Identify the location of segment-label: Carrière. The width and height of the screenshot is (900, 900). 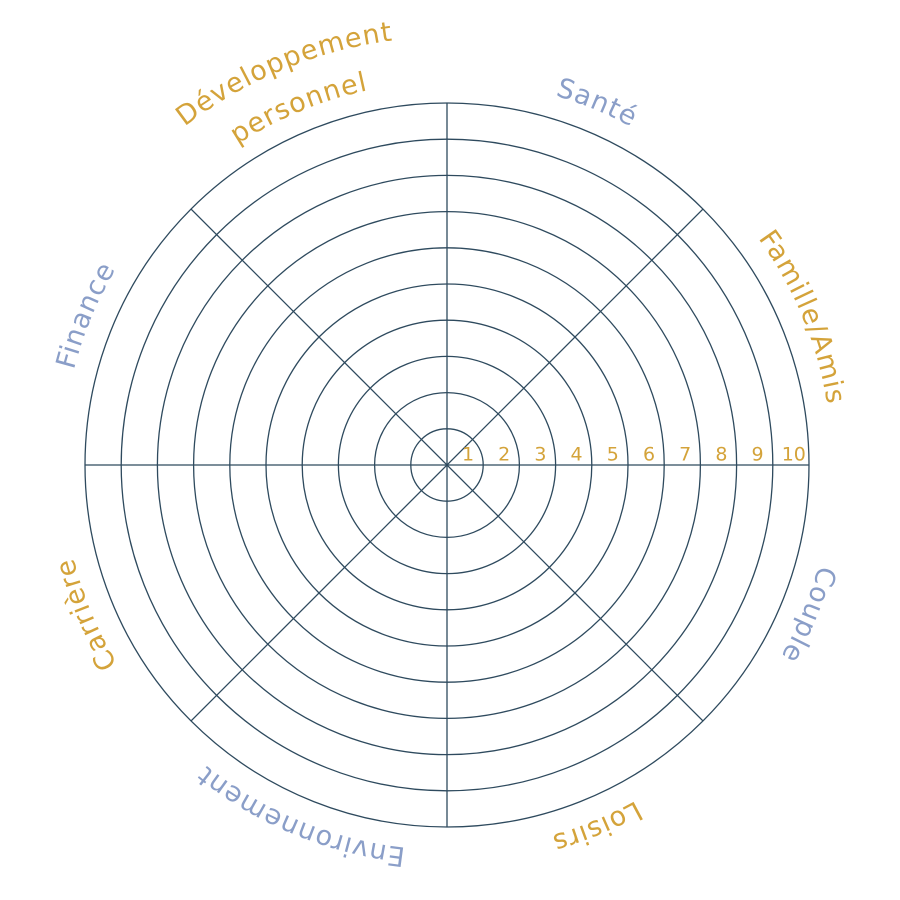
(87, 615).